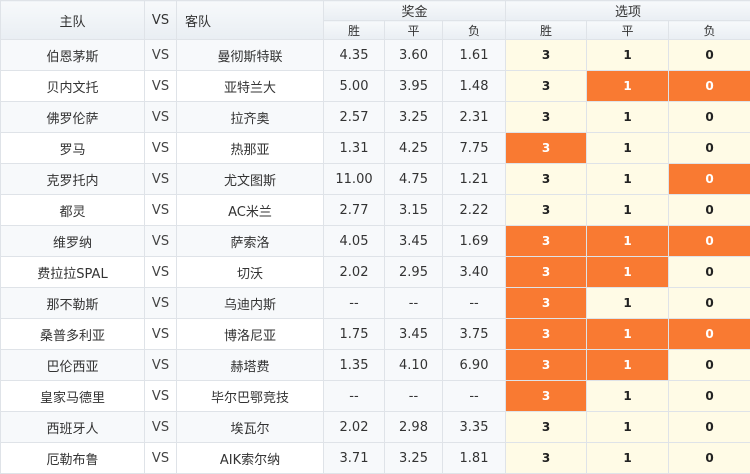 This screenshot has height=474, width=750. Describe the element at coordinates (354, 179) in the screenshot. I see `odds-win: 11.00` at that location.